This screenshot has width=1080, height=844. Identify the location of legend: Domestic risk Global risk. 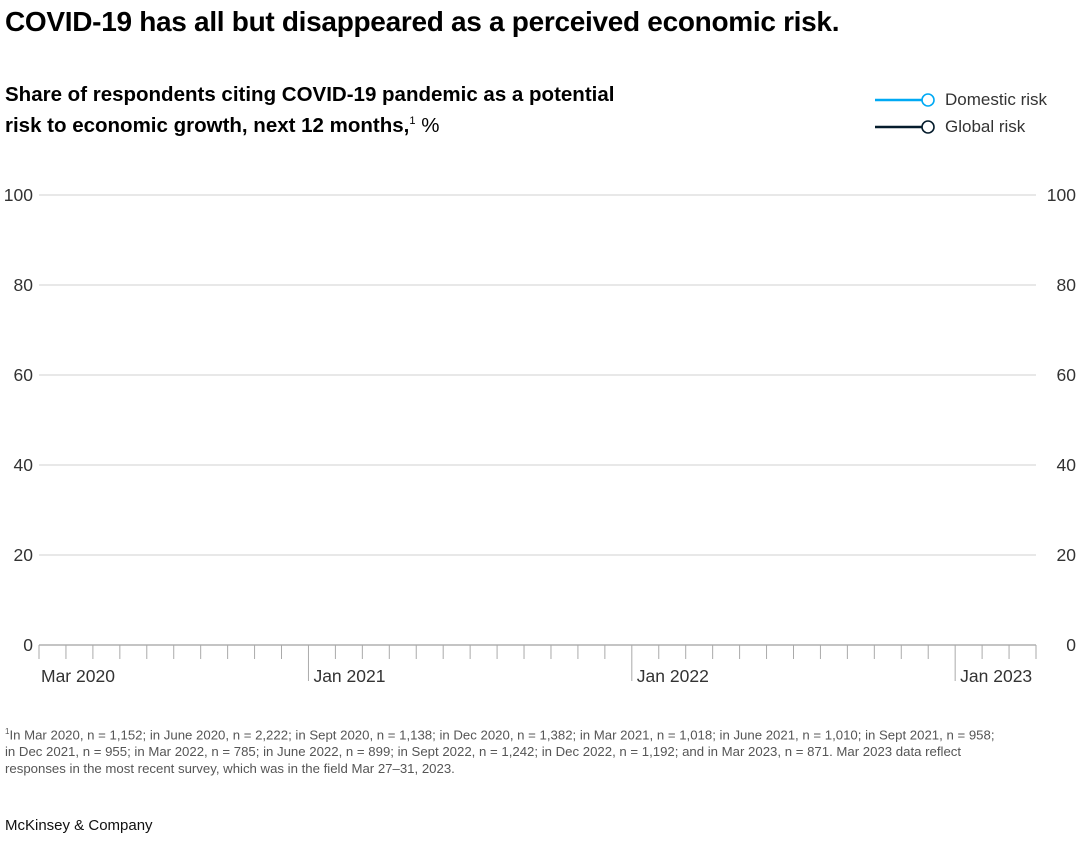
(961, 113).